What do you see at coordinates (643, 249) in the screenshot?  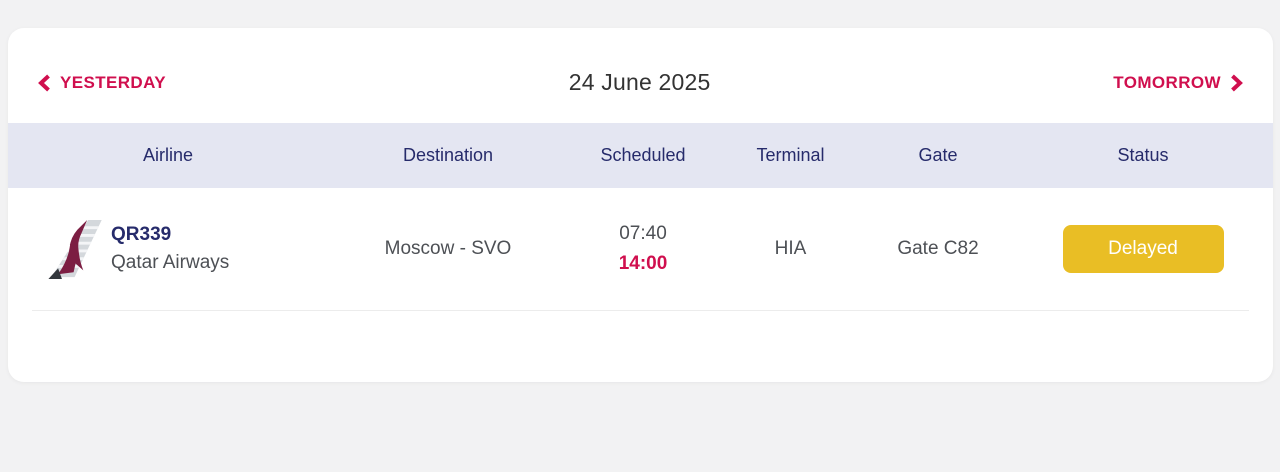 I see `scheduled-cell: 07:40 14:00` at bounding box center [643, 249].